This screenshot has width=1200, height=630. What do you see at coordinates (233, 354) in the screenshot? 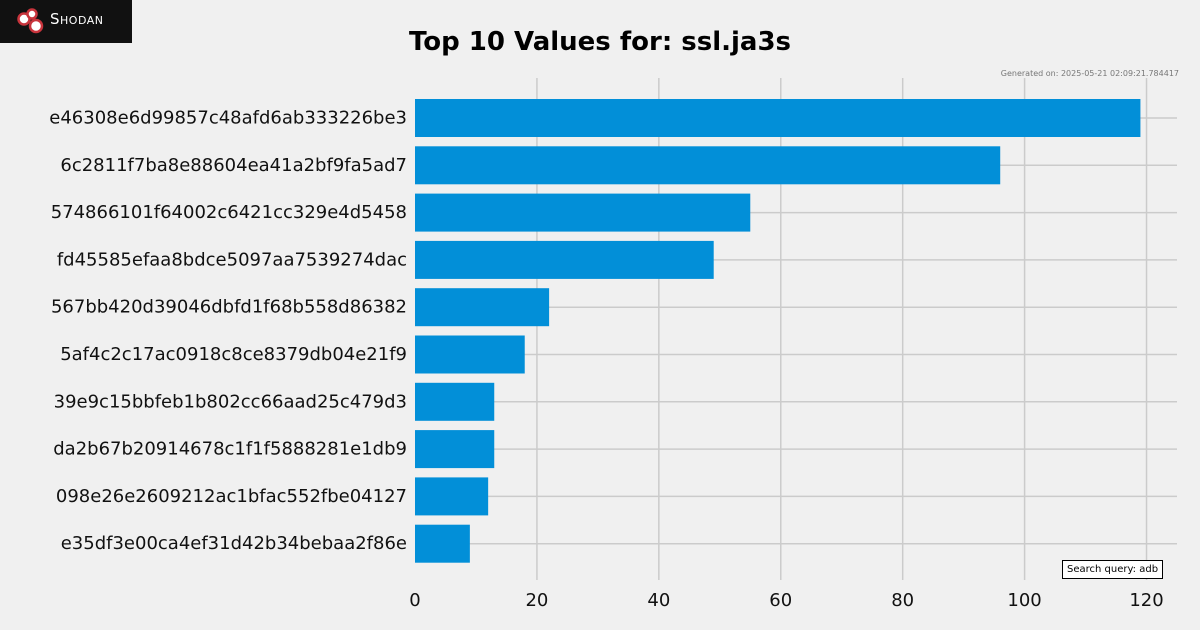
I see `category-label: 5af4c2c17ac0918c8ce8379db04e21f9` at bounding box center [233, 354].